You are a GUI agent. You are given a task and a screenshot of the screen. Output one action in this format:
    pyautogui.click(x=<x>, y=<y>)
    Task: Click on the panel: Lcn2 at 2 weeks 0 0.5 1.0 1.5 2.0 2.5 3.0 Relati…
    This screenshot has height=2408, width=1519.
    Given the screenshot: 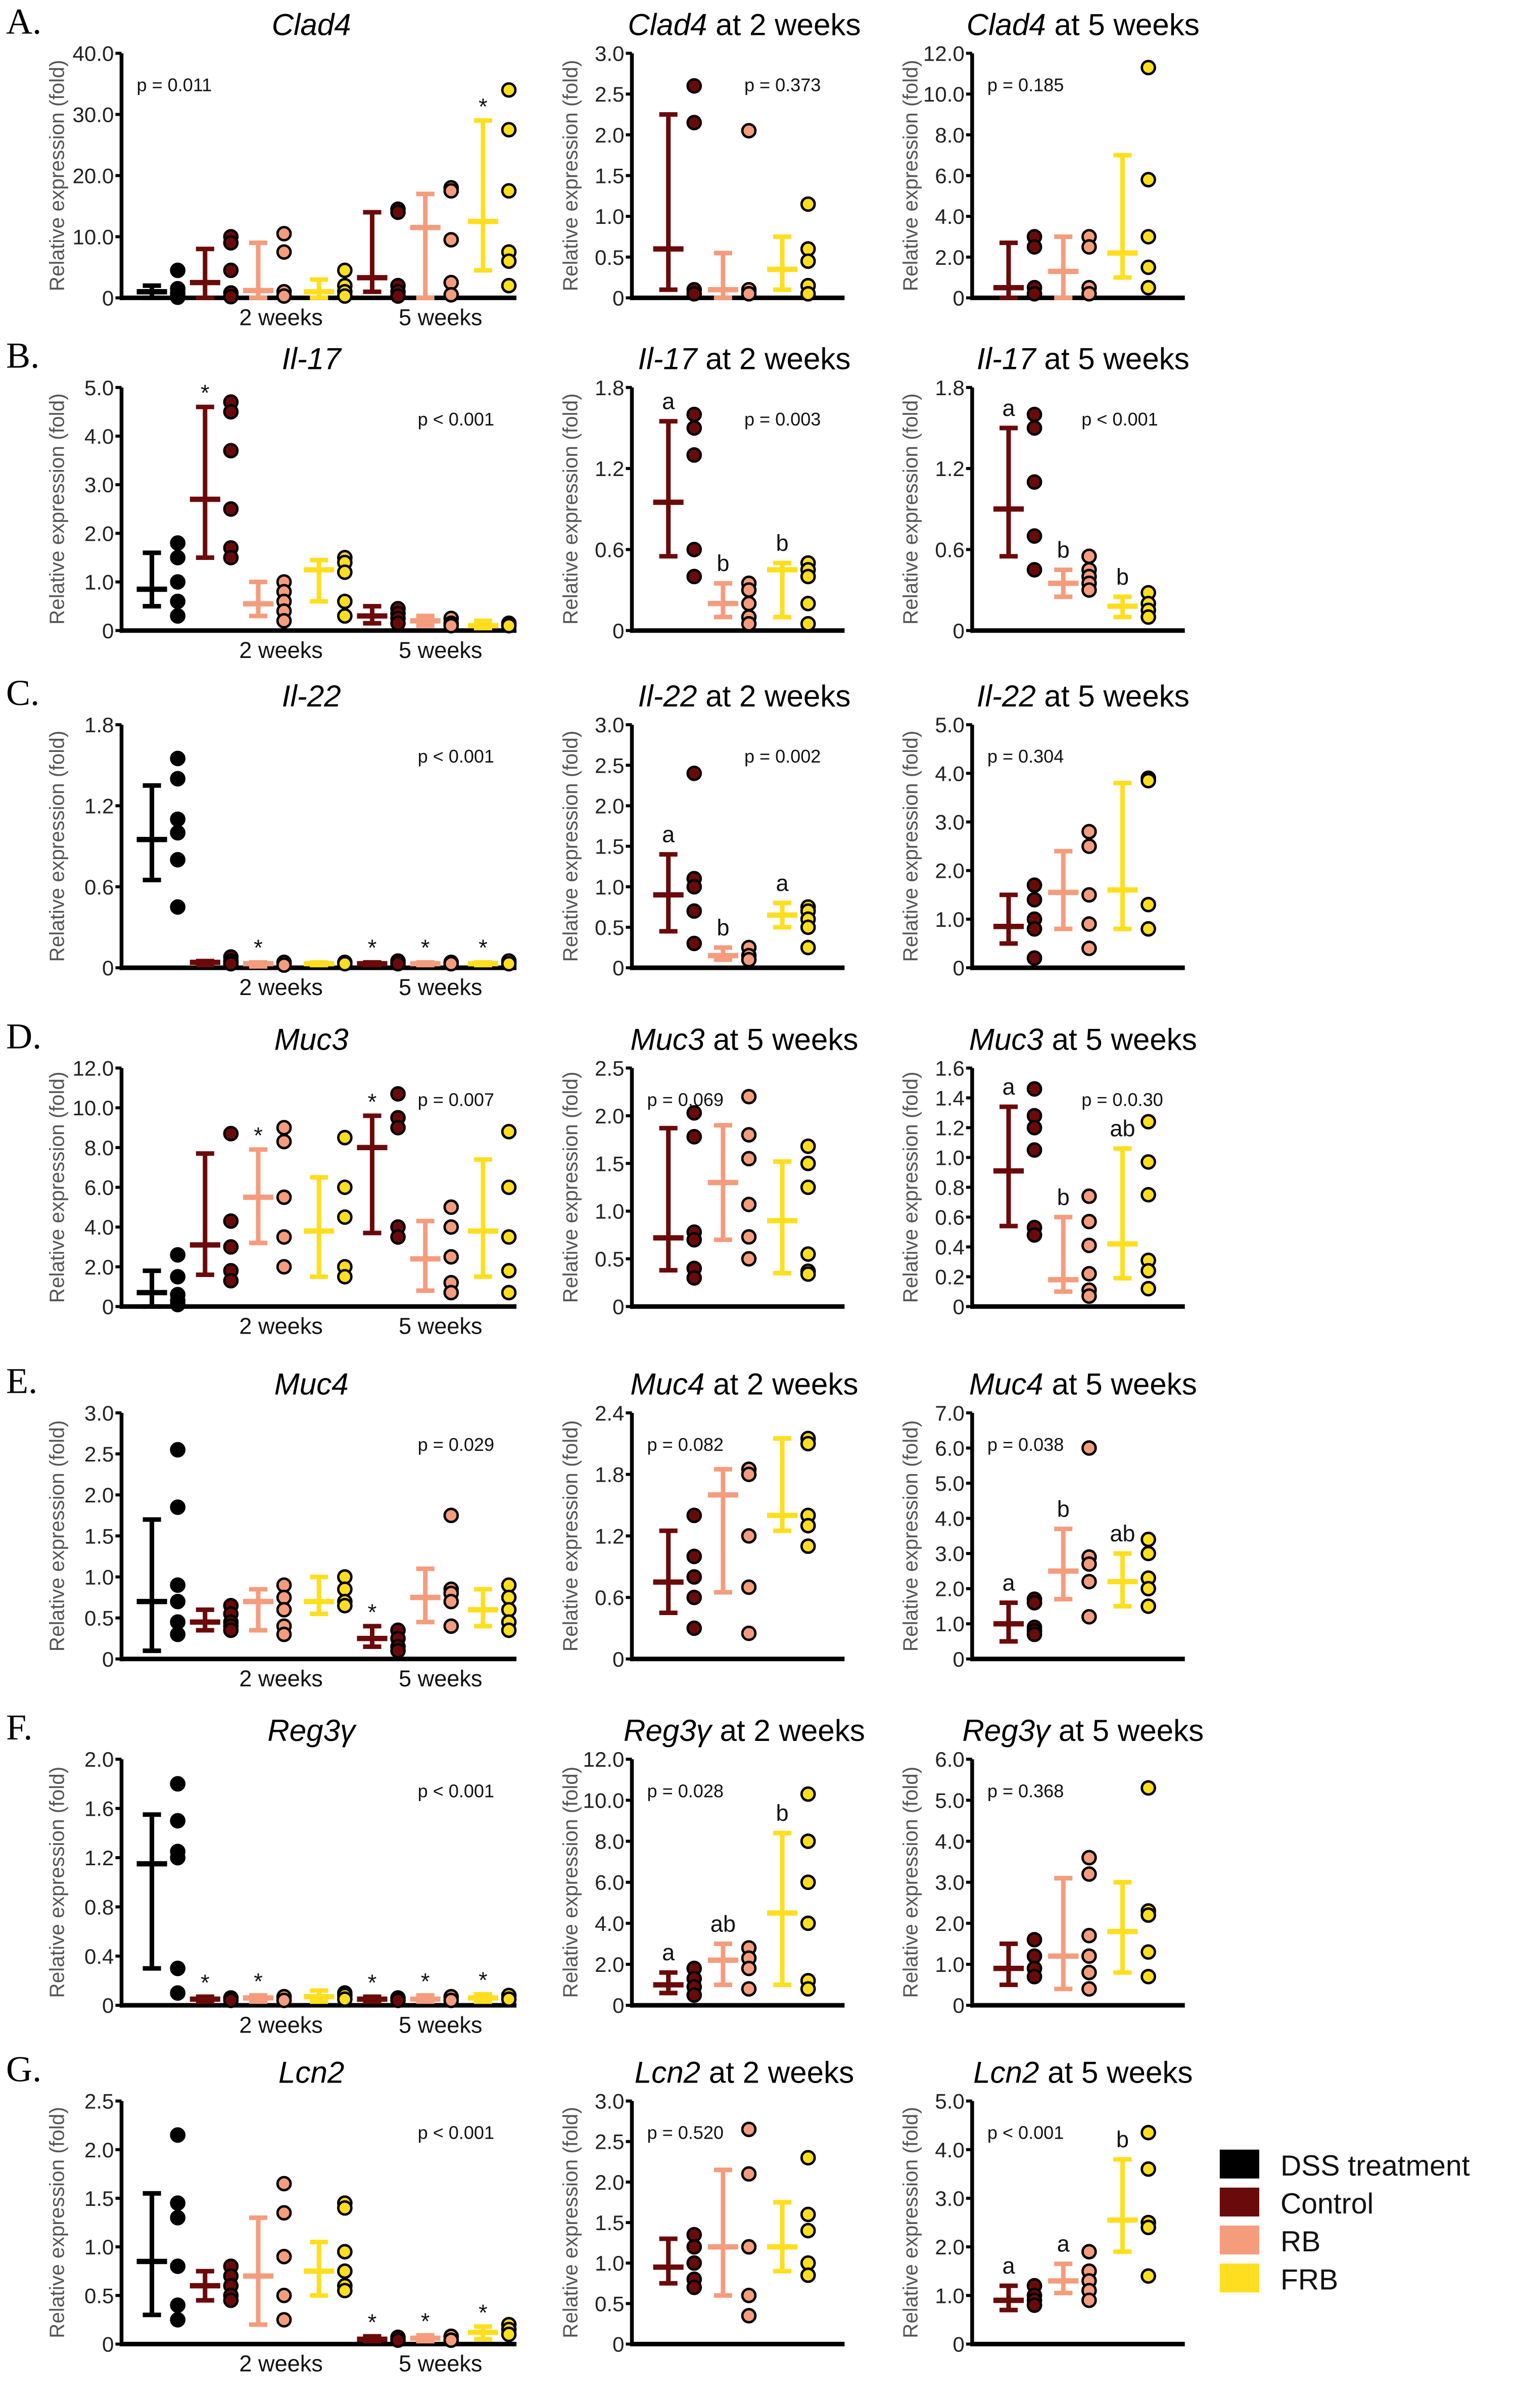 What is the action you would take?
    pyautogui.click(x=706, y=2205)
    